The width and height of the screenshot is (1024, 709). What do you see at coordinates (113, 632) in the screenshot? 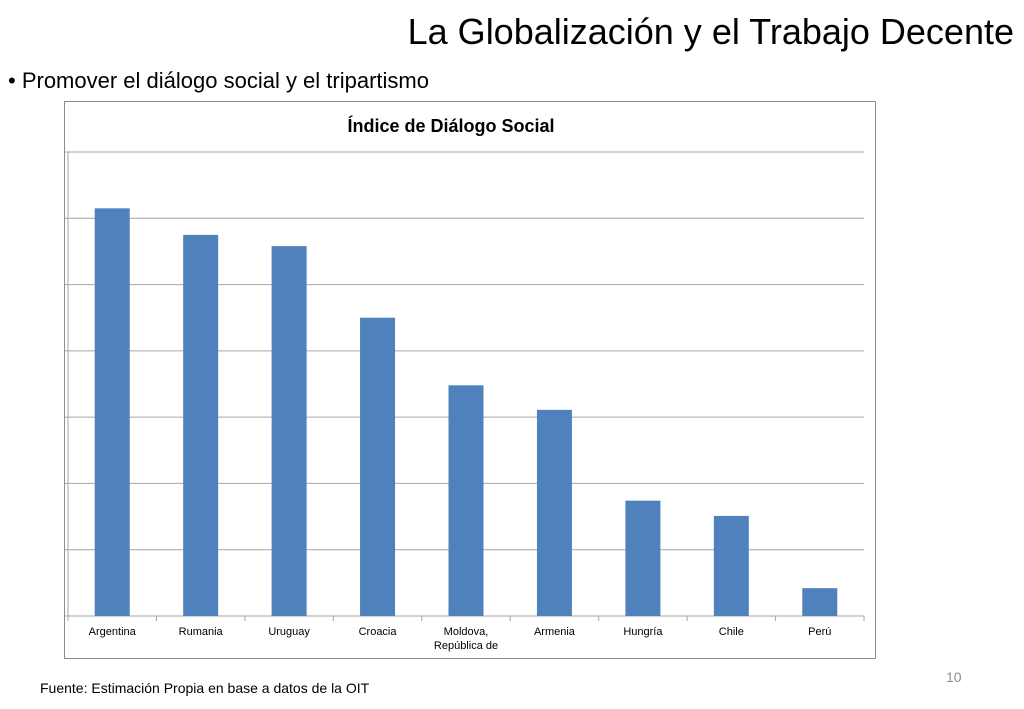
I see `x-tick-label: Argentina` at bounding box center [113, 632].